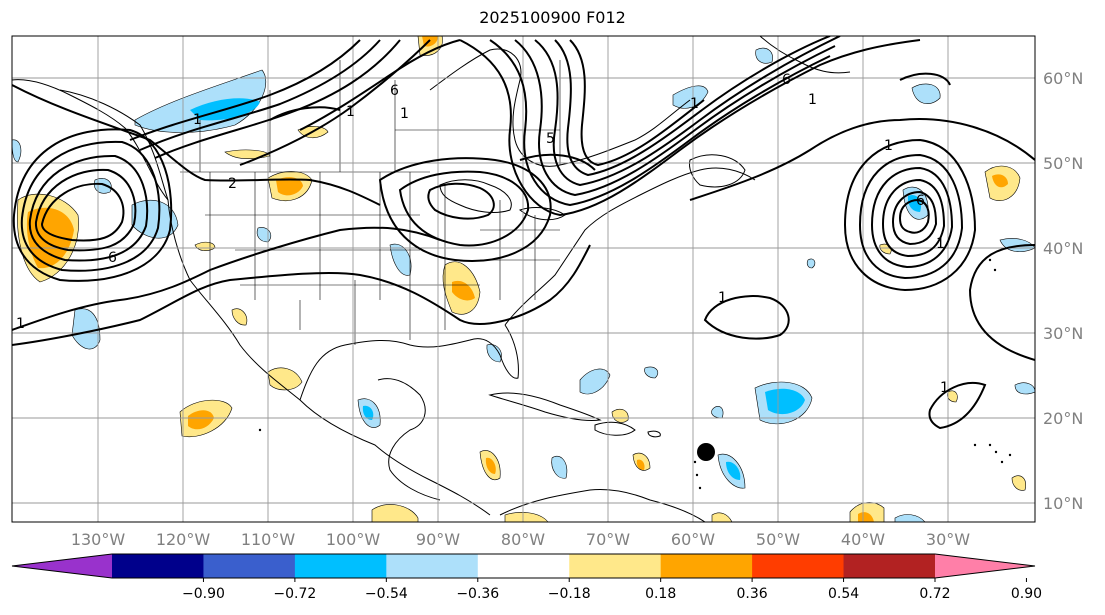 Image resolution: width=1105 pixels, height=615 pixels. Describe the element at coordinates (660, 594) in the screenshot. I see `colorbar-tick-label: 0.18` at that location.